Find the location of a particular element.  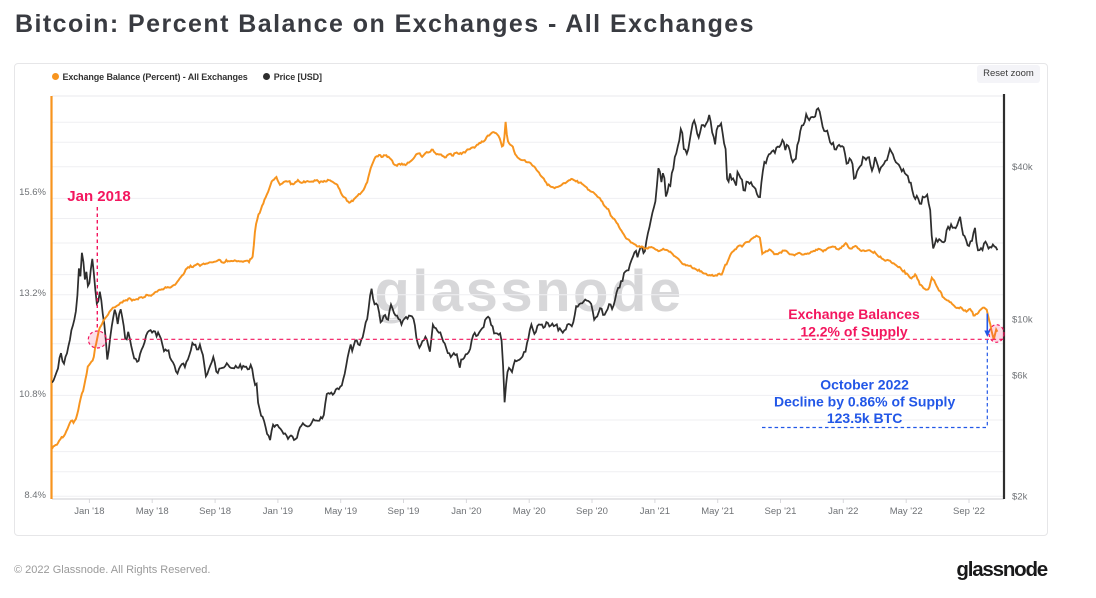

svg-text: October 2022 is located at coordinates (864, 385).